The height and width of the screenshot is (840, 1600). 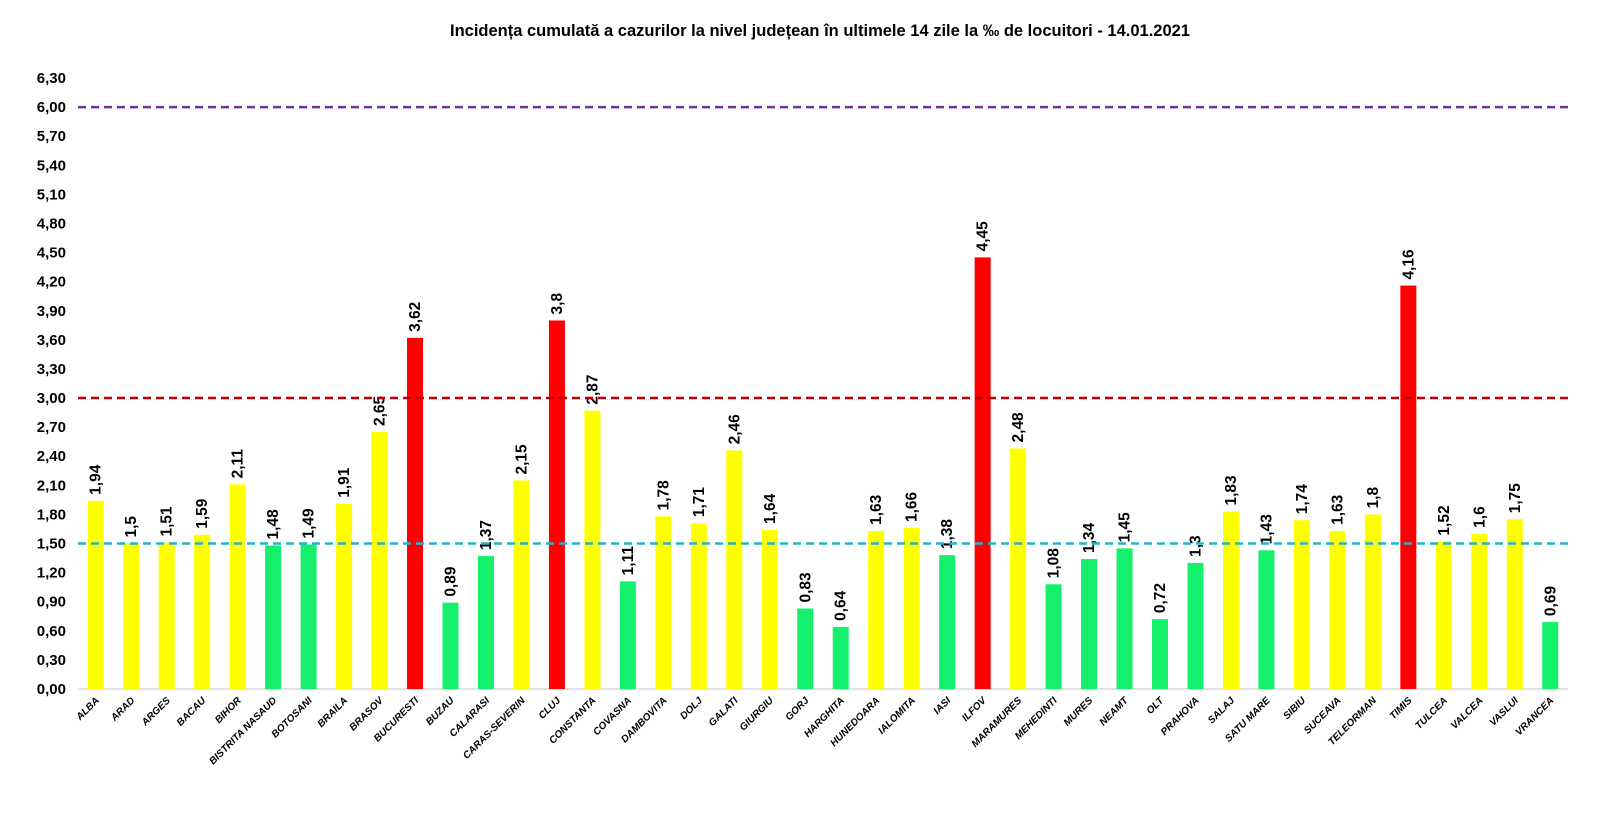 I want to click on data-label: 1,37, so click(x=486, y=535).